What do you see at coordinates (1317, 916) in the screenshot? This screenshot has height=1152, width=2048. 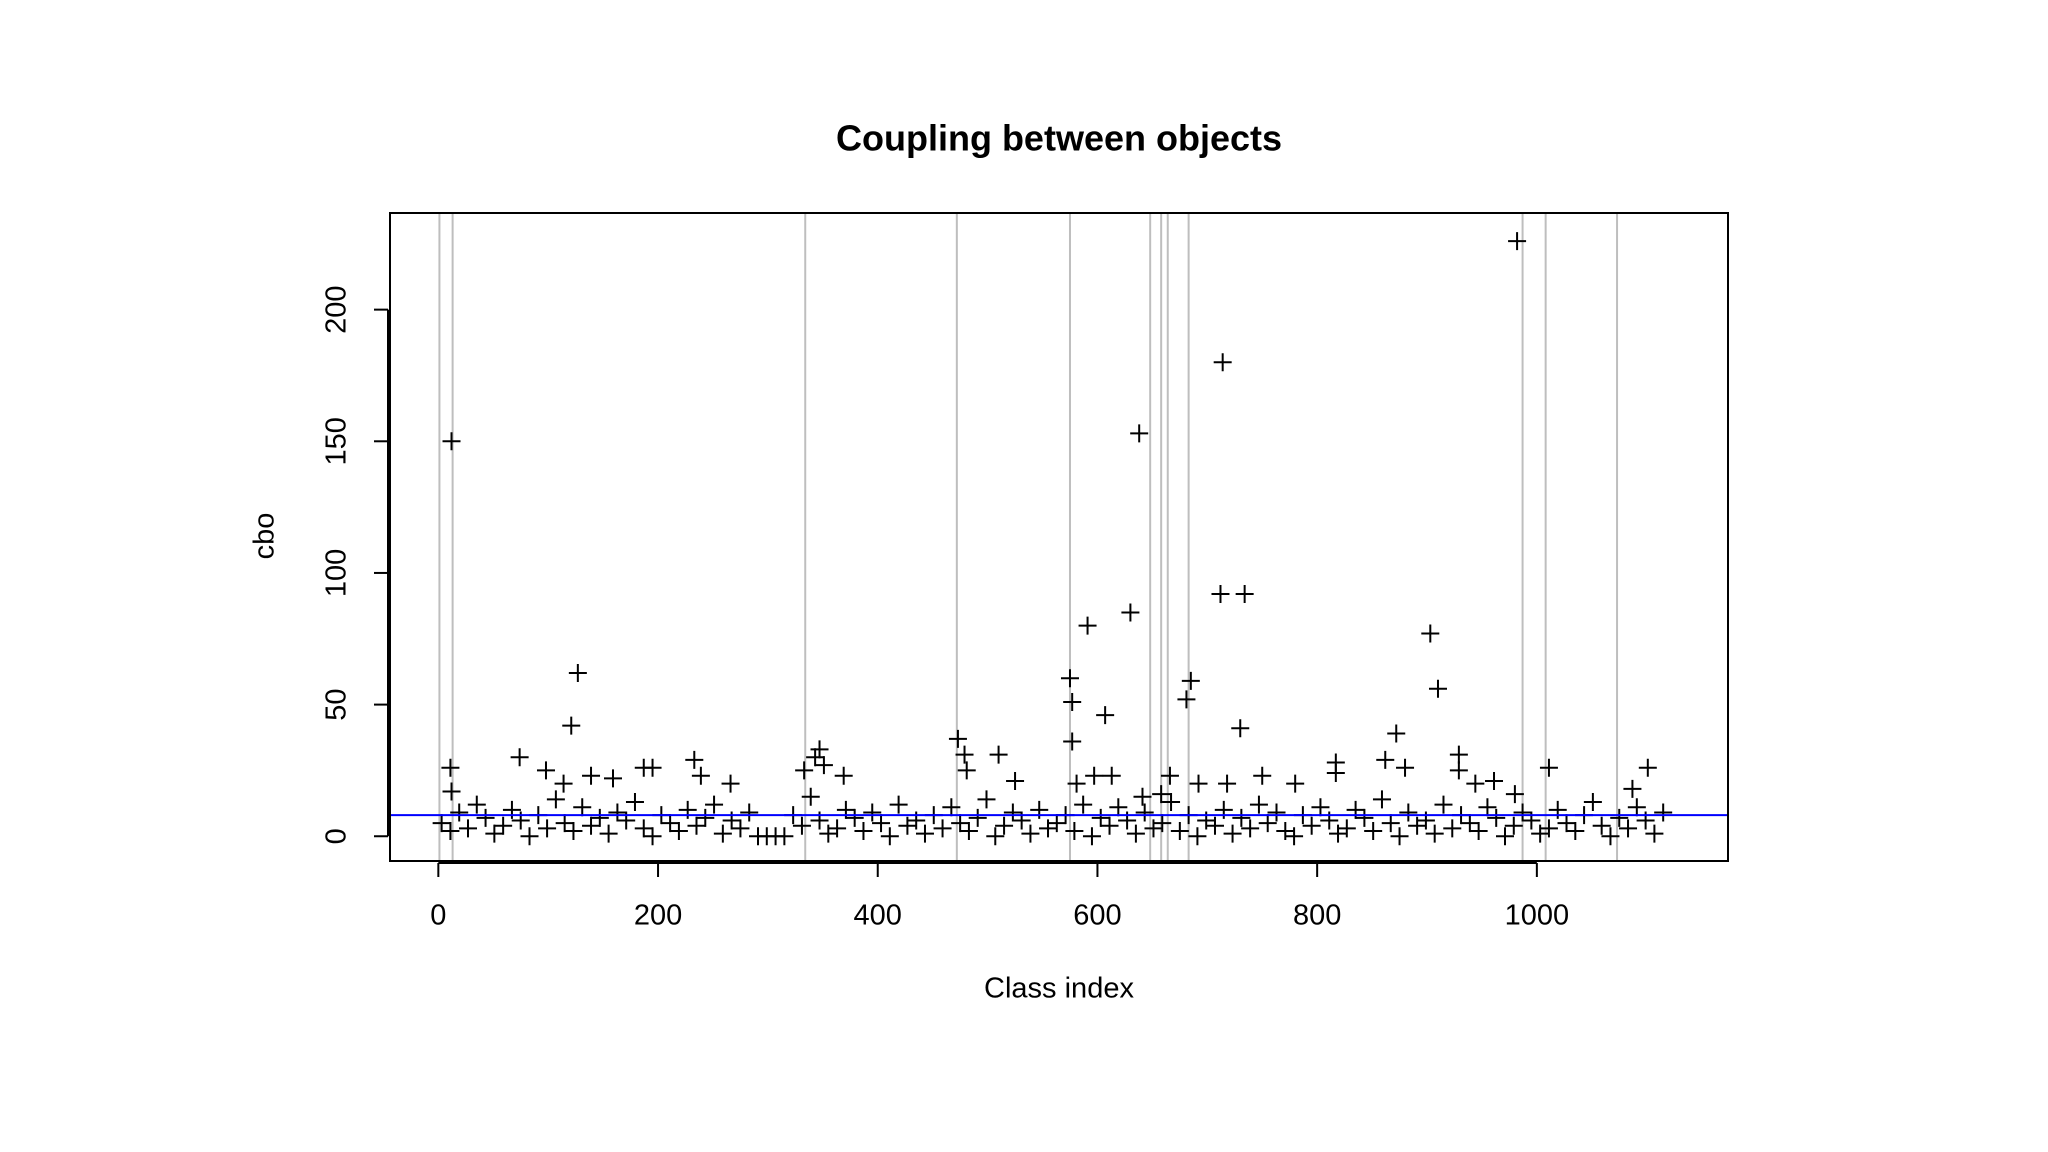 I see `x-tick-label: 800` at bounding box center [1317, 916].